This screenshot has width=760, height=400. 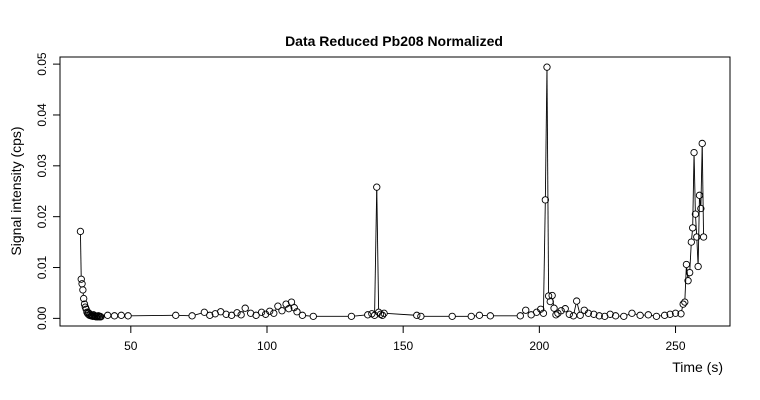 What do you see at coordinates (42, 268) in the screenshot?
I see `y-tick-label: 0.01` at bounding box center [42, 268].